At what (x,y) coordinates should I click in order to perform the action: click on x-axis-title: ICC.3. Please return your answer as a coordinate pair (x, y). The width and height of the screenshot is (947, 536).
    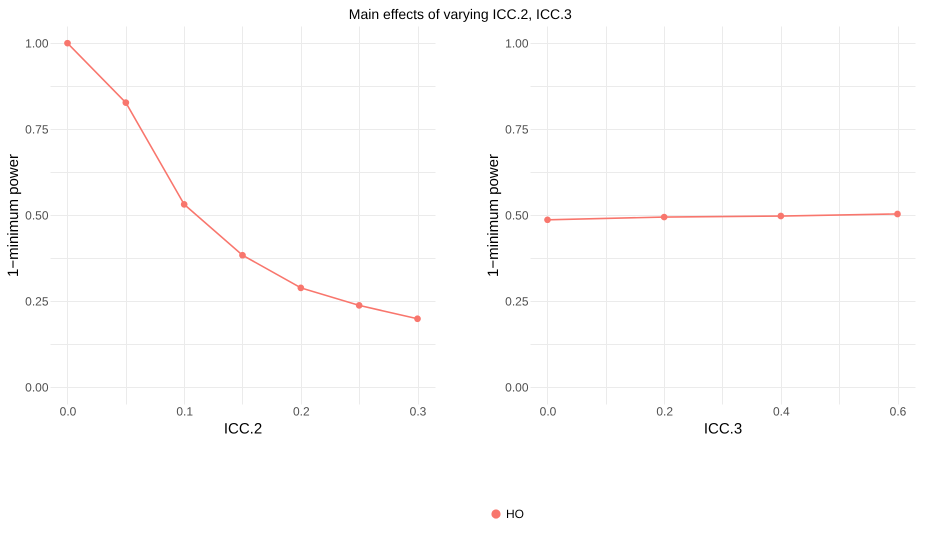
    Looking at the image, I should click on (723, 429).